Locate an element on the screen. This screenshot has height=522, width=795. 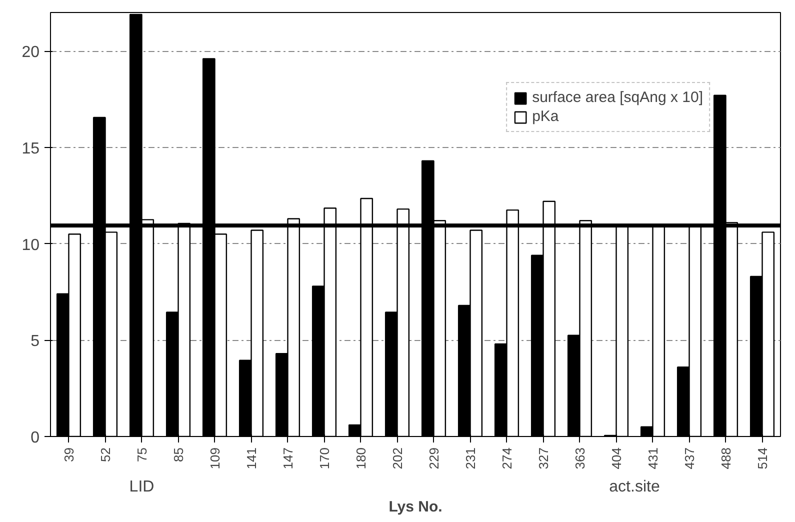
x-tick-label: 404 is located at coordinates (616, 458).